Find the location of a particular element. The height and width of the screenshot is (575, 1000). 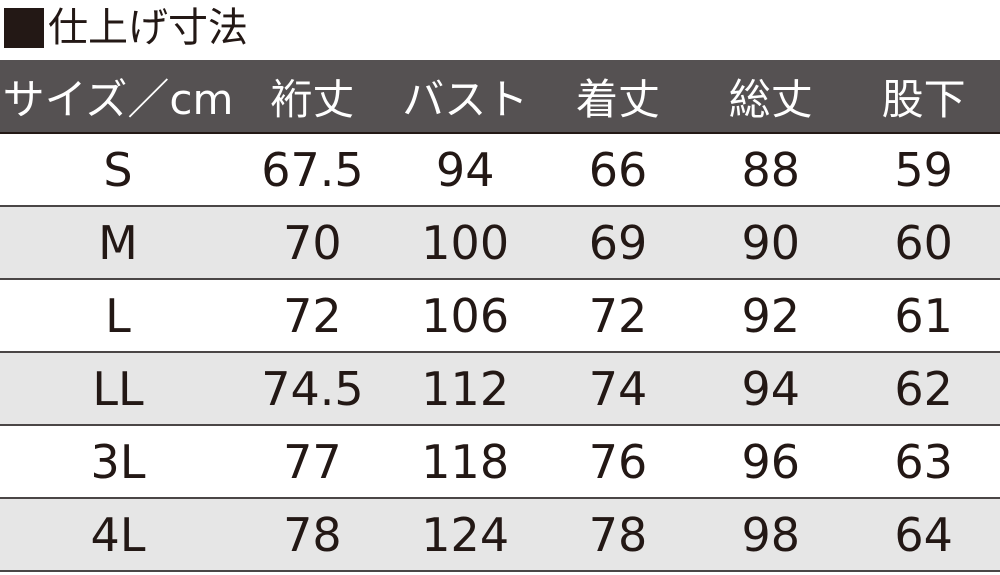

column-header: 着丈 is located at coordinates (618, 97).